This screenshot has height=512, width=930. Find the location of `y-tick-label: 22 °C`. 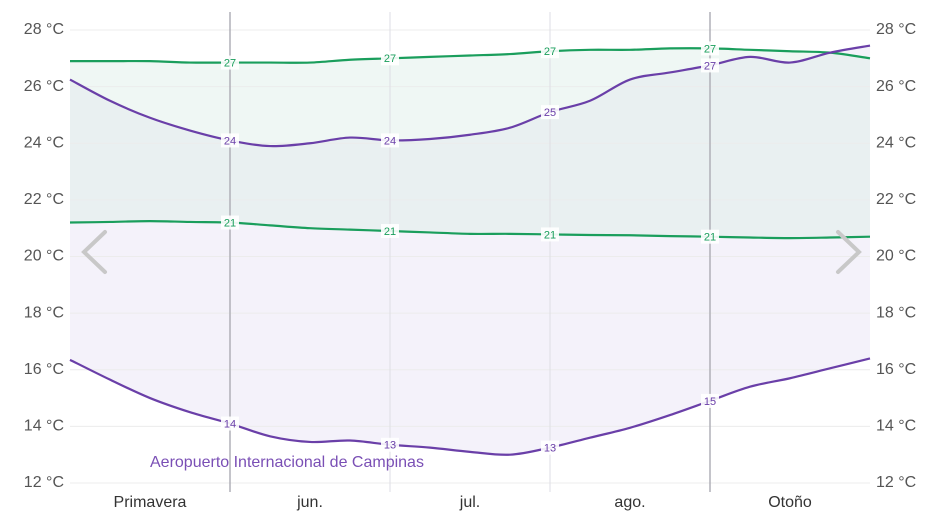

y-tick-label: 22 °C is located at coordinates (44, 199).